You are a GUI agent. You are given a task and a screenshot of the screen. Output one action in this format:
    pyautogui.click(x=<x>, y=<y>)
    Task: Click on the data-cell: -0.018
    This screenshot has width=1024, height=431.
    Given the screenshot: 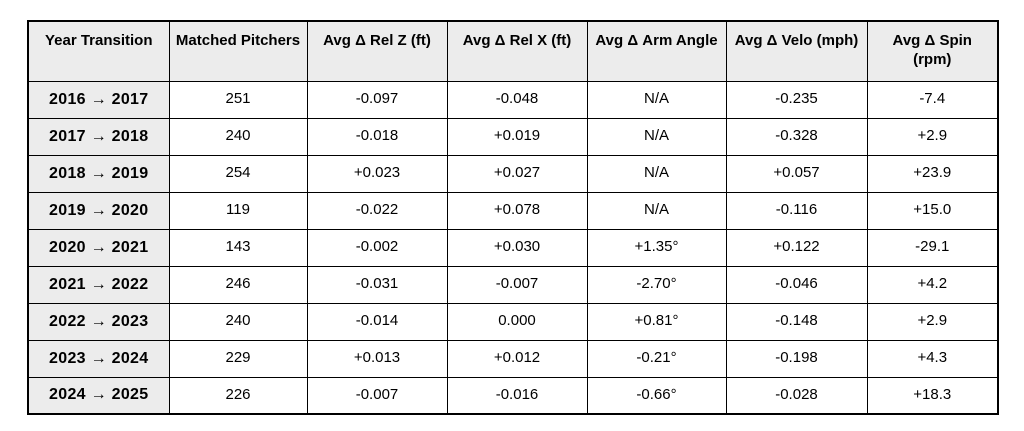 What is the action you would take?
    pyautogui.click(x=377, y=136)
    